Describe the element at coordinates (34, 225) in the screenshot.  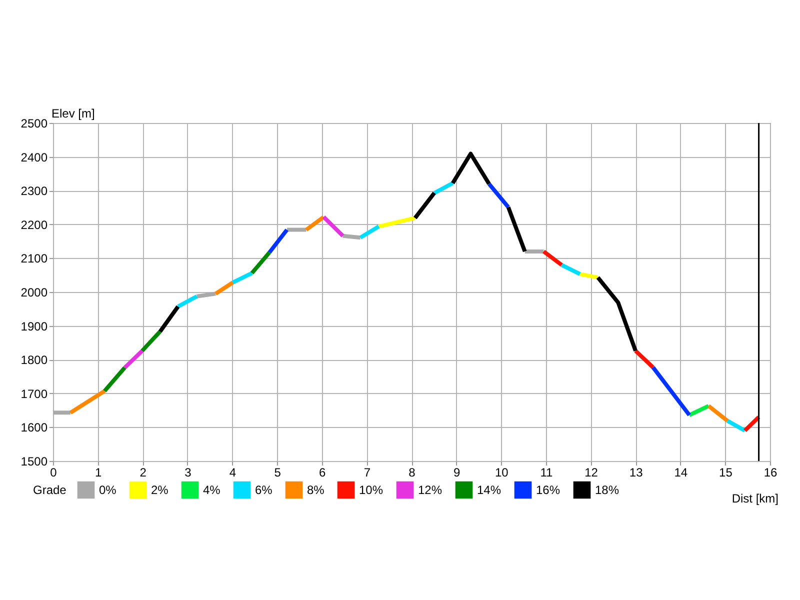
I see `y-tick-label: 2200` at that location.